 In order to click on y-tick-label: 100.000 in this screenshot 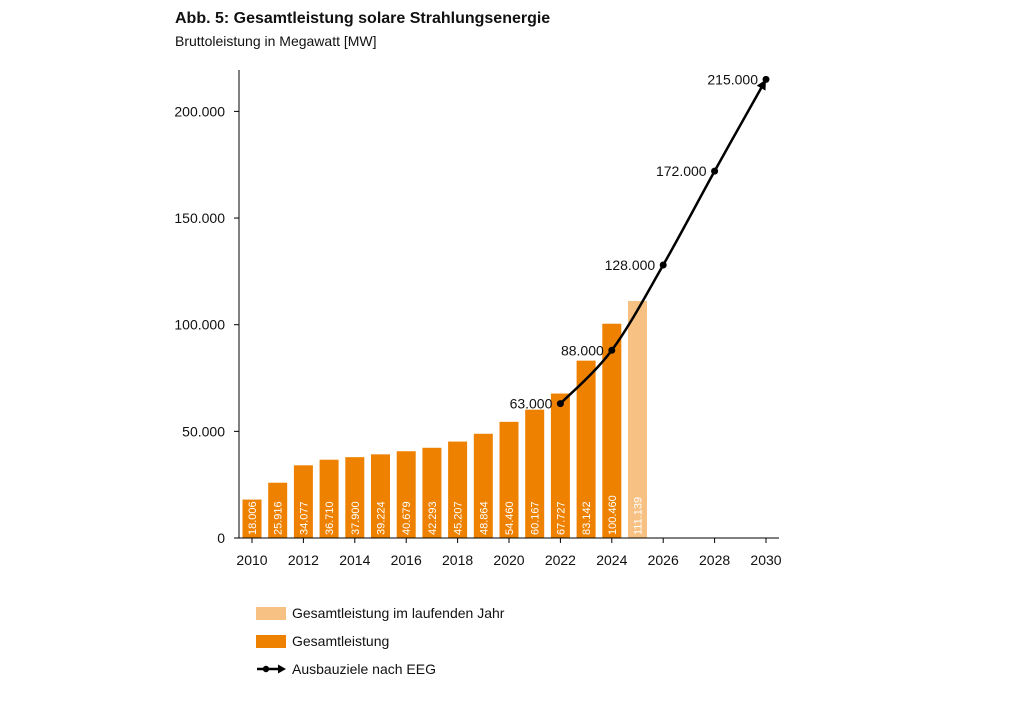, I will do `click(199, 325)`.